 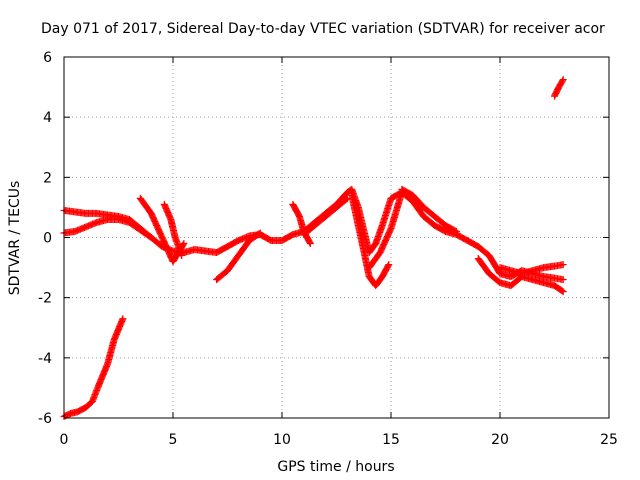 What do you see at coordinates (45, 419) in the screenshot?
I see `y-tick-label: -6` at bounding box center [45, 419].